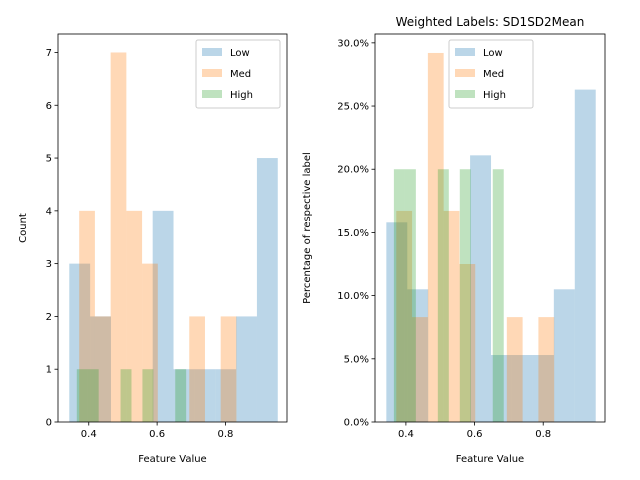 The image size is (640, 480). Describe the element at coordinates (49, 370) in the screenshot. I see `y-tick-label: 1` at that location.